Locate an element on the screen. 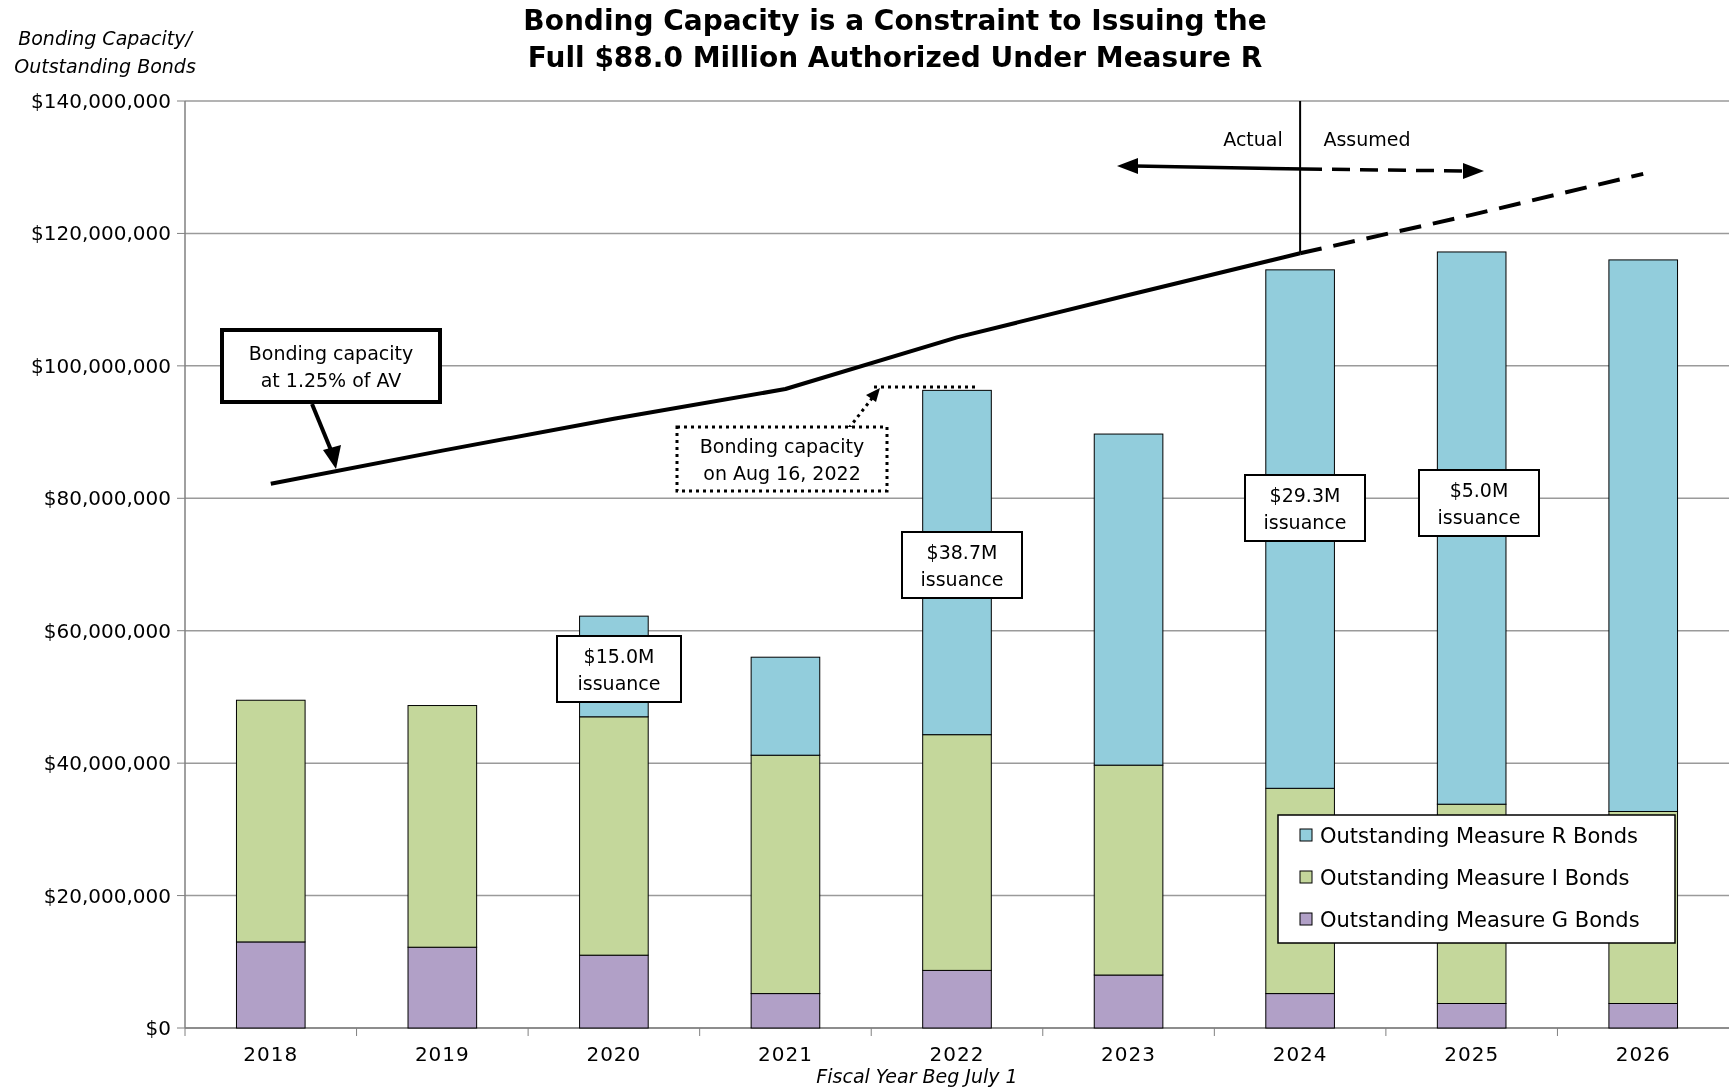 This screenshot has height=1089, width=1729. y-tick-label: $0 is located at coordinates (158, 1028).